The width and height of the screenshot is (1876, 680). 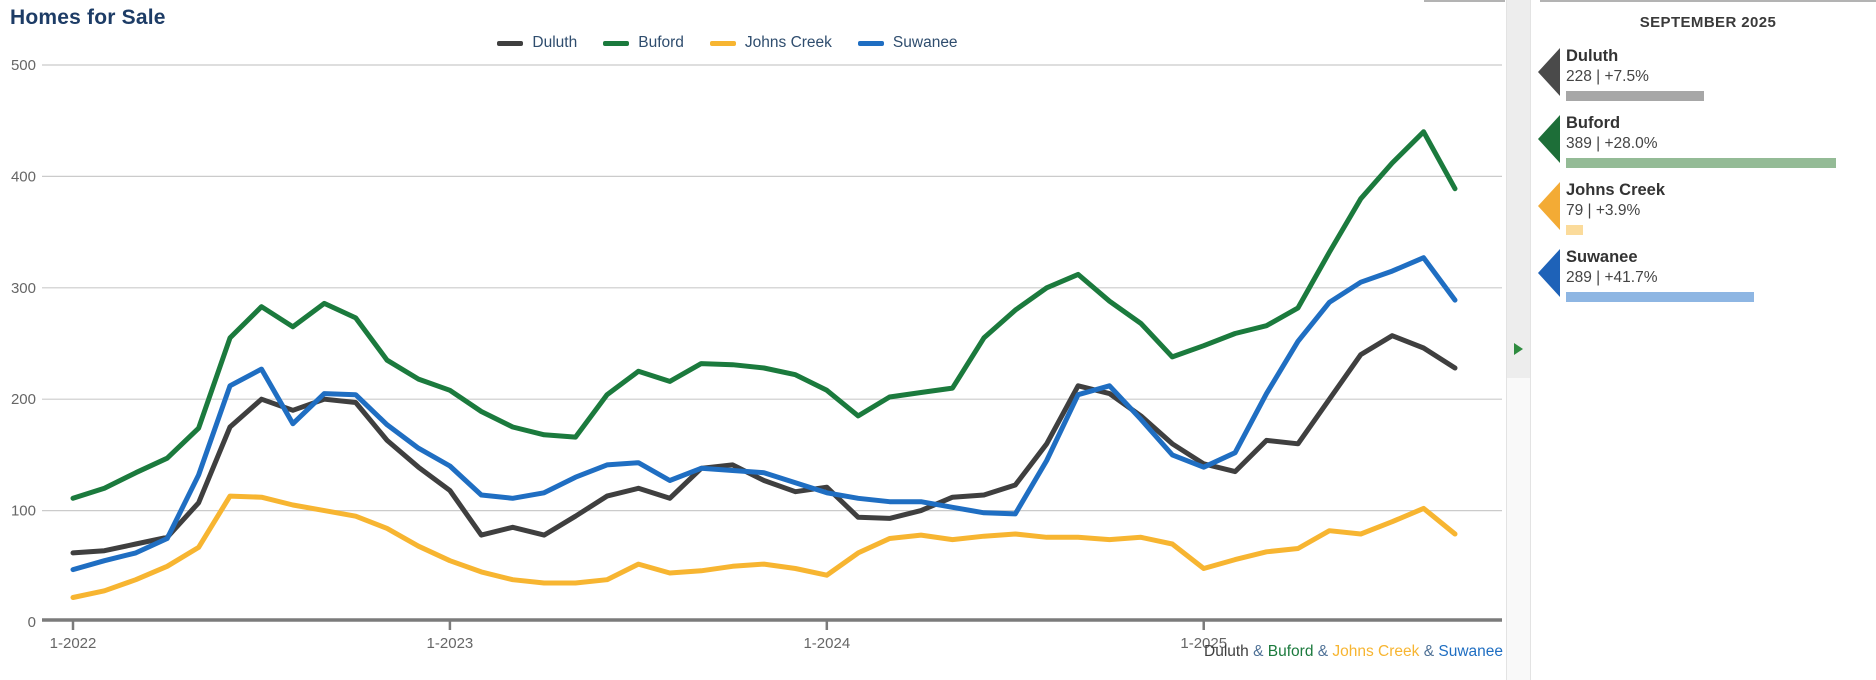 I want to click on y-axis-label-500: 500, so click(x=23, y=65).